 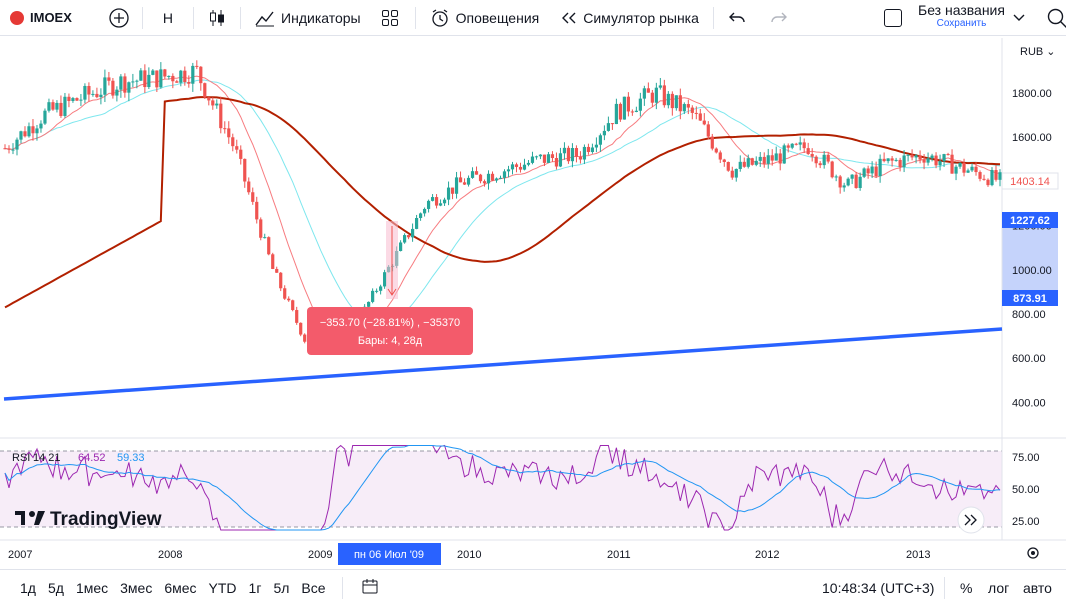 What do you see at coordinates (737, 18) in the screenshot?
I see `undo-button` at bounding box center [737, 18].